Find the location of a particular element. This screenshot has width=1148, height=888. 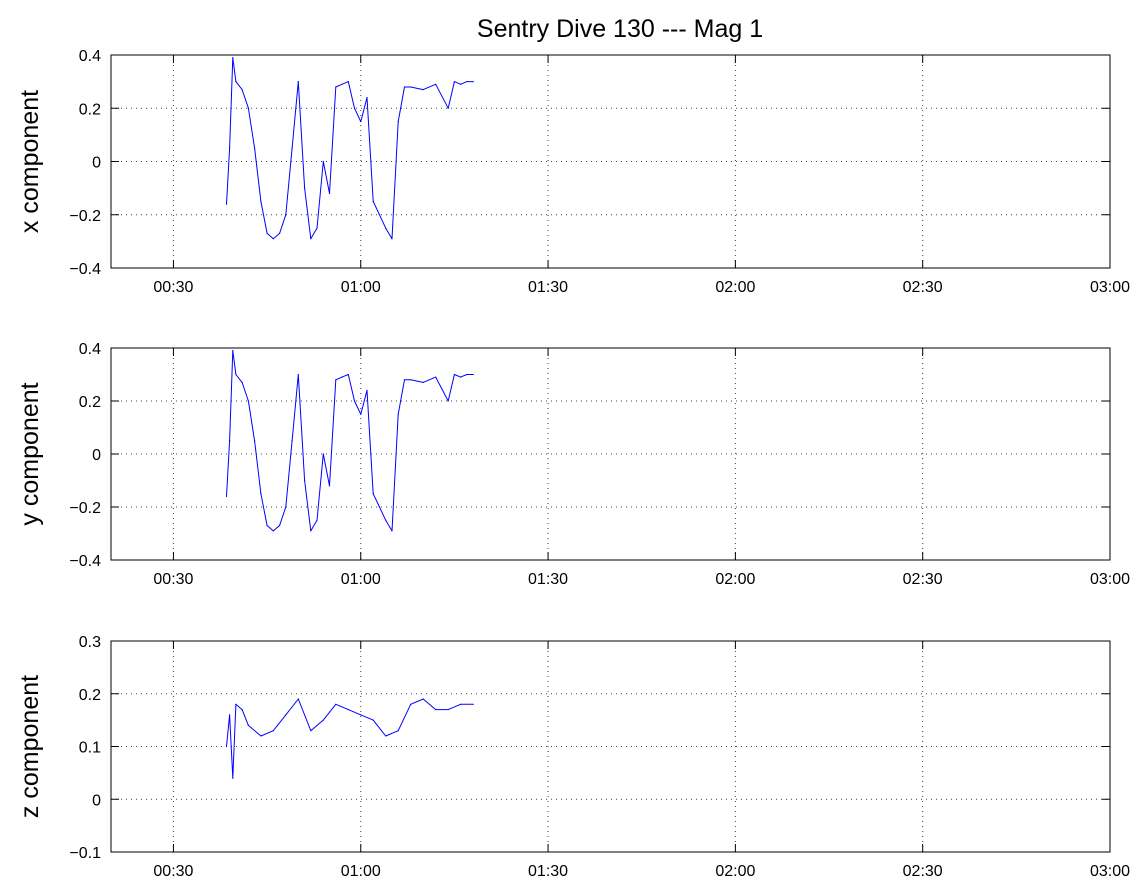

y-tick-label: −0.4 is located at coordinates (85, 561).